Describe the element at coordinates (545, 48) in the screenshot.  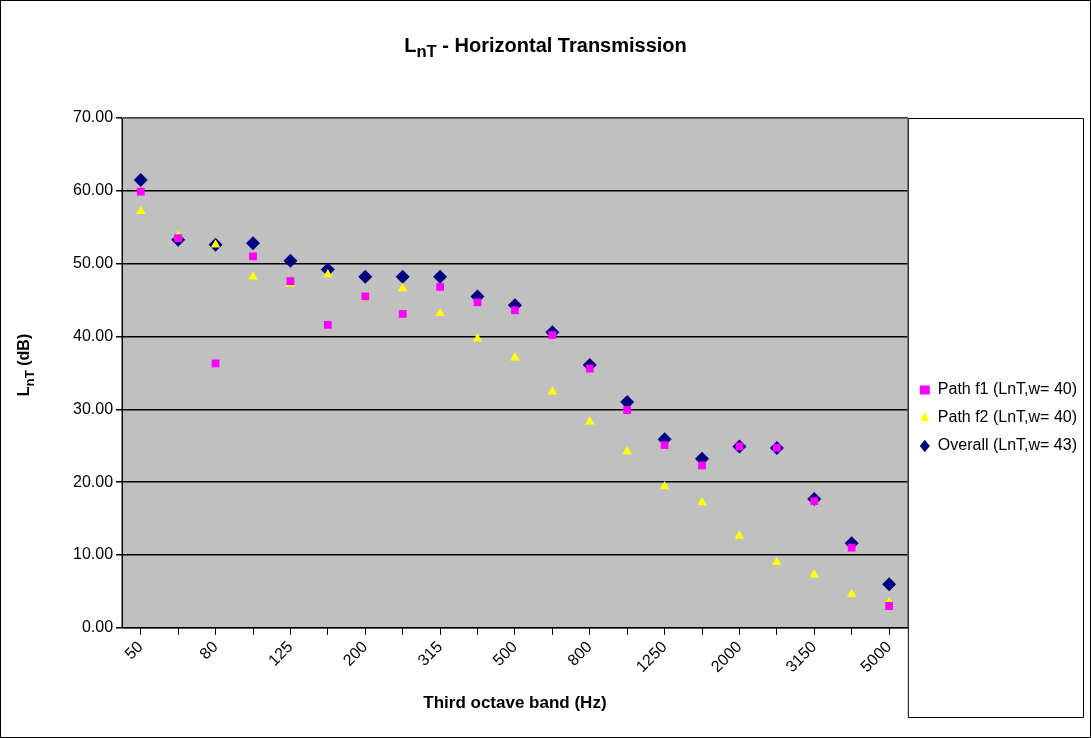
I see `chart-title: L$_{nT}$ - Horizontal Transmission` at that location.